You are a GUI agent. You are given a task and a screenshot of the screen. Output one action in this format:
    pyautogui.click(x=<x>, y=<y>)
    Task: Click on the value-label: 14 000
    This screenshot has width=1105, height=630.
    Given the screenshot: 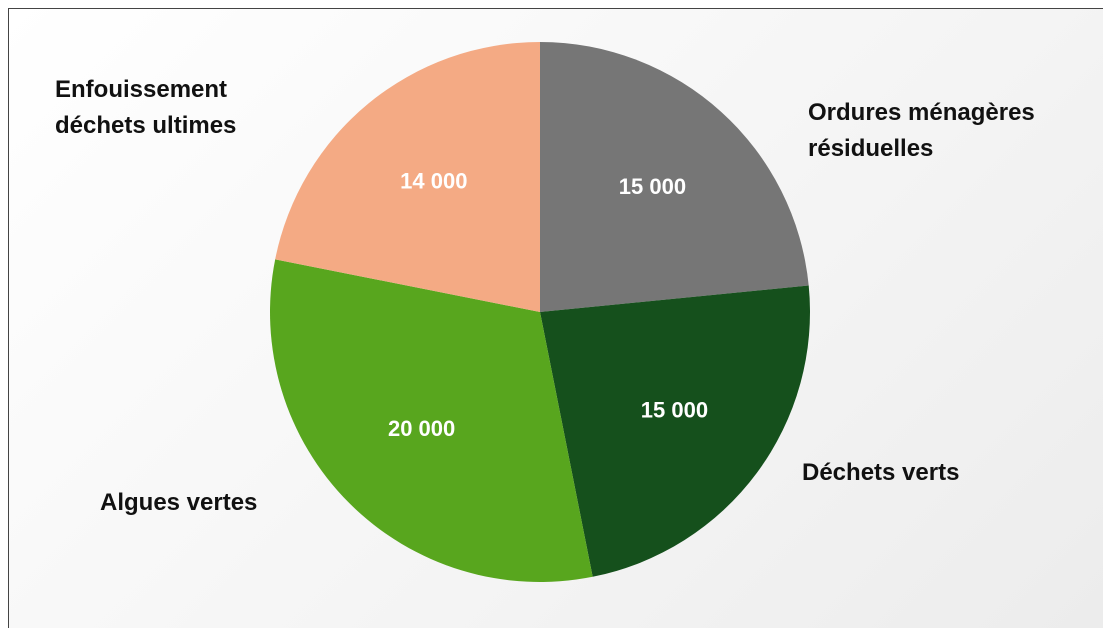 What is the action you would take?
    pyautogui.click(x=433, y=180)
    